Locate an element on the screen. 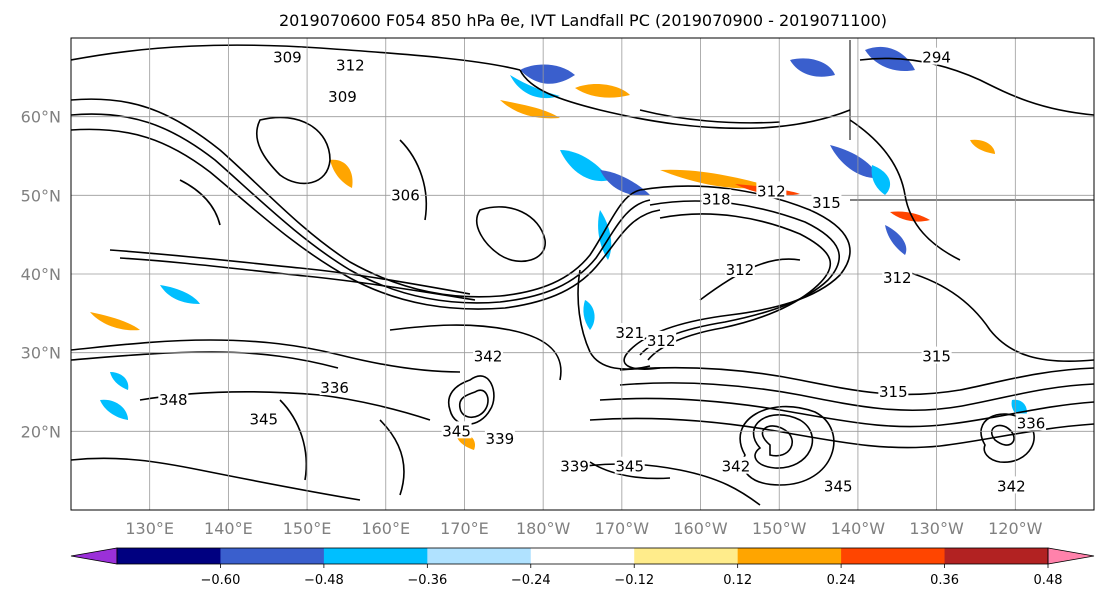 The width and height of the screenshot is (1105, 603). x-tick-label: 150°E is located at coordinates (307, 528).